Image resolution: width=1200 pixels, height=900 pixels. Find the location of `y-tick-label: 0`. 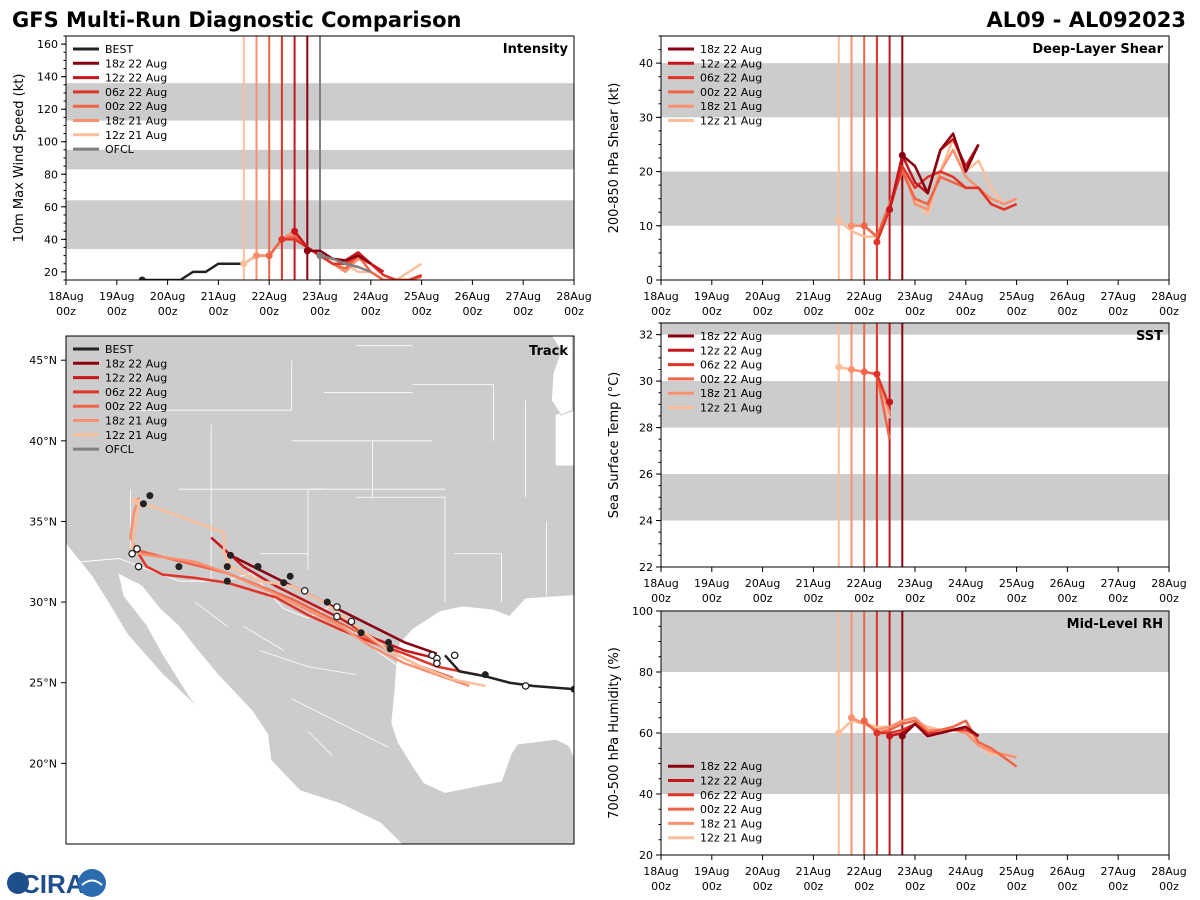

y-tick-label: 0 is located at coordinates (649, 280).